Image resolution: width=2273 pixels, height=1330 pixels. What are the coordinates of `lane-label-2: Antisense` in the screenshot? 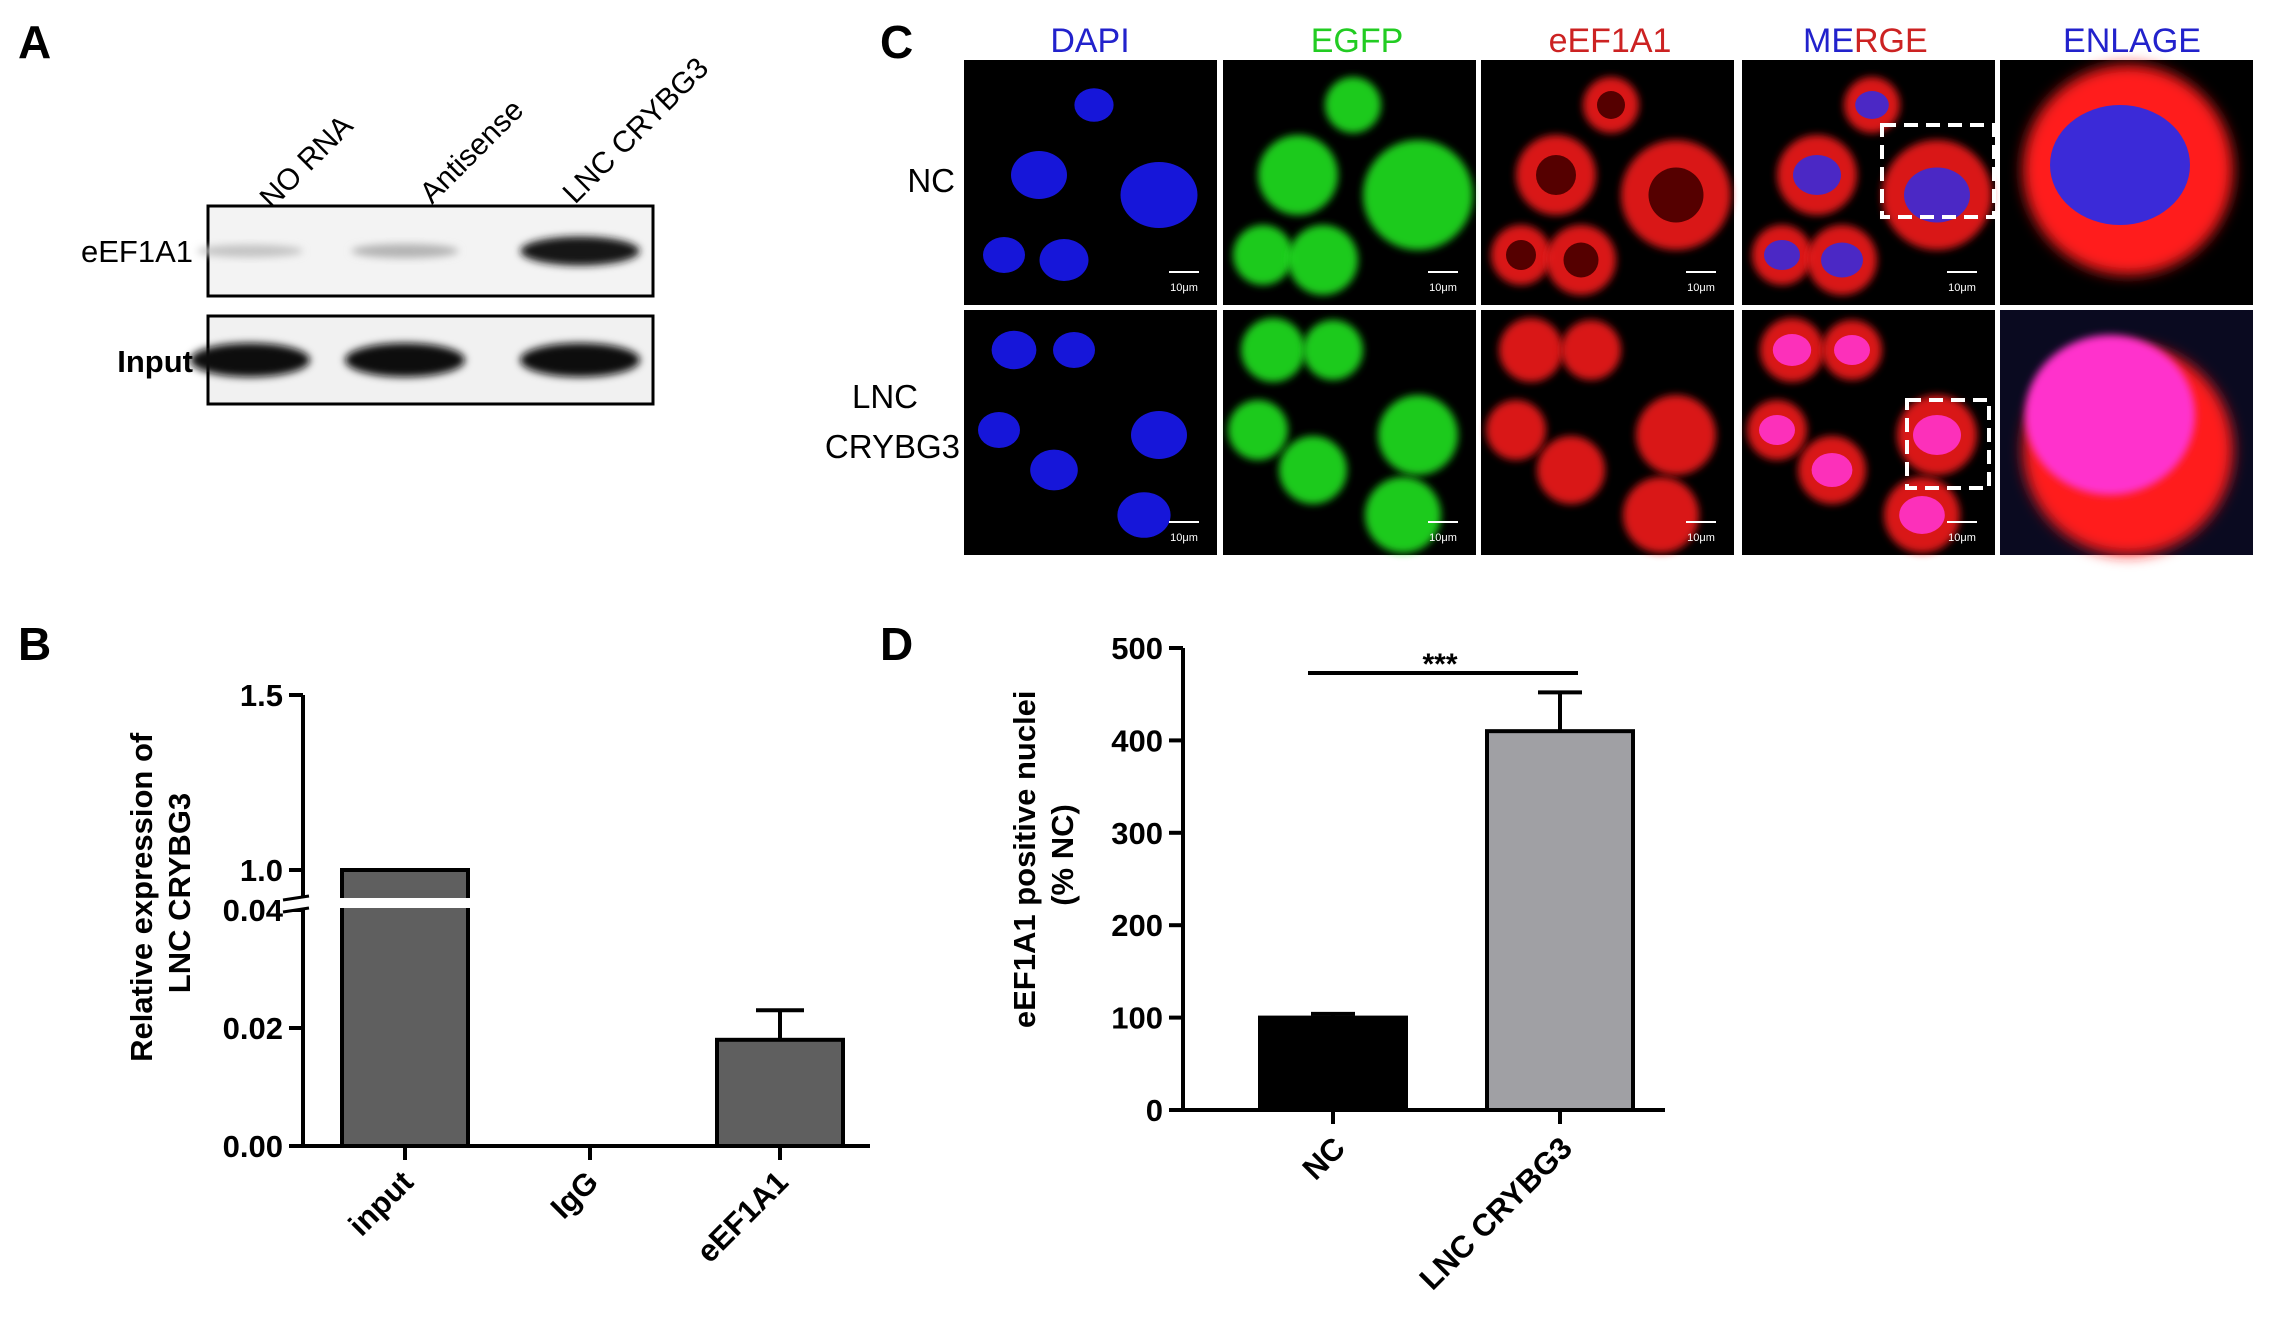 It's located at (472, 151).